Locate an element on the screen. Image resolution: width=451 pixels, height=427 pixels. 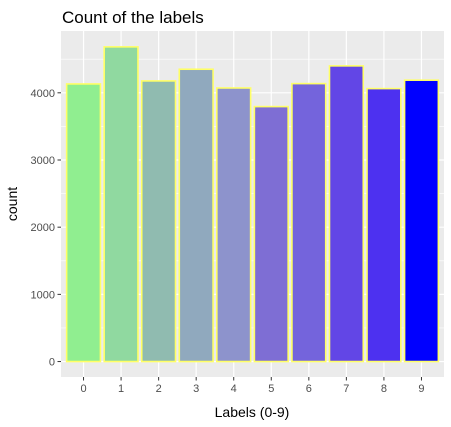
x-tick-label: 2 is located at coordinates (159, 389).